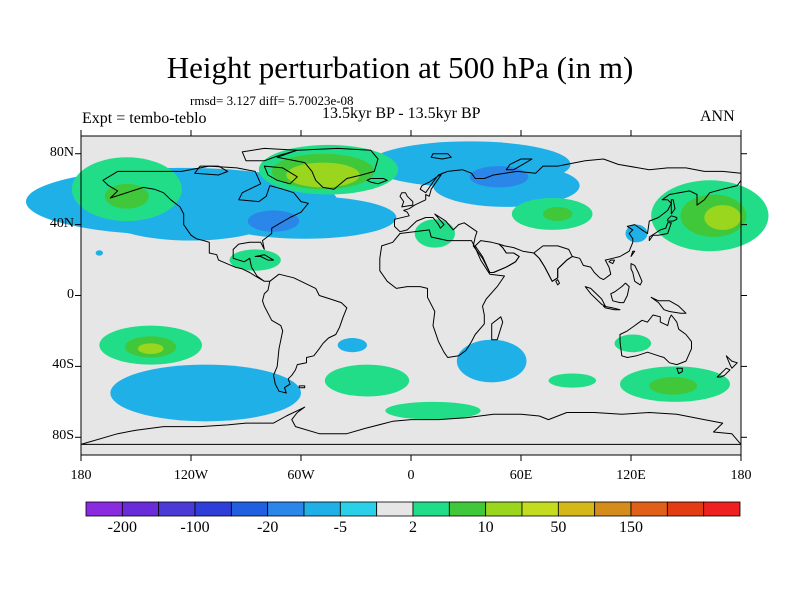 Image resolution: width=800 pixels, height=600 pixels. Describe the element at coordinates (267, 527) in the screenshot. I see `colorbar-tick-label: -20` at that location.